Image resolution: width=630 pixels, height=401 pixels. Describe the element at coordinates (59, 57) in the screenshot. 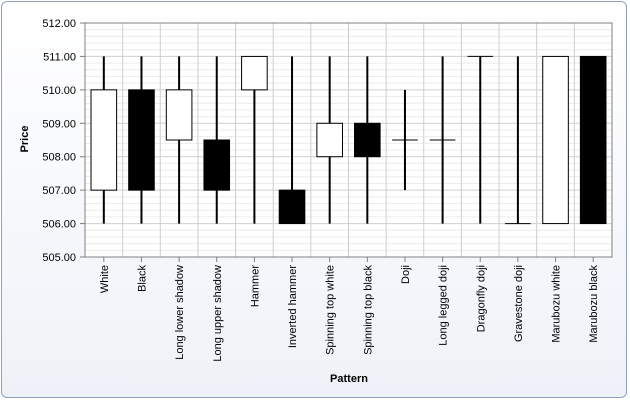

I see `y-tick-label: 511.00` at that location.